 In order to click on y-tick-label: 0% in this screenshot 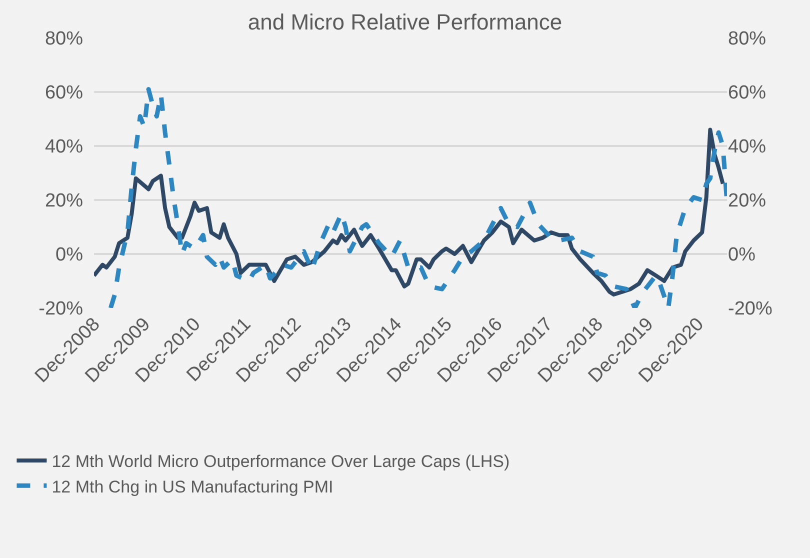, I will do `click(70, 255)`.